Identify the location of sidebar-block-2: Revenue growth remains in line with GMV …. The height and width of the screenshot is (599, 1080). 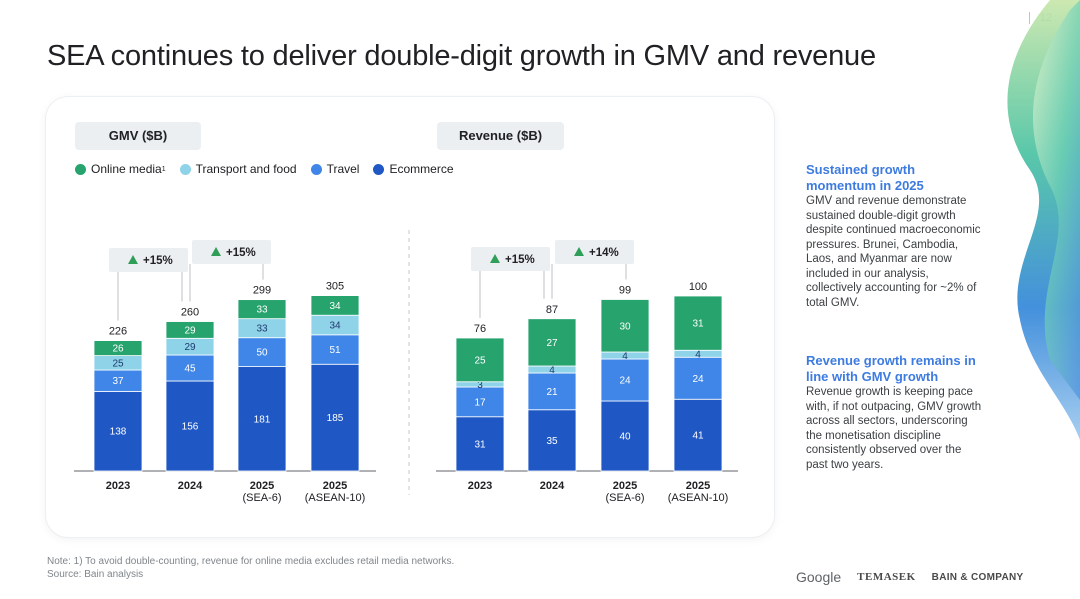
(896, 412).